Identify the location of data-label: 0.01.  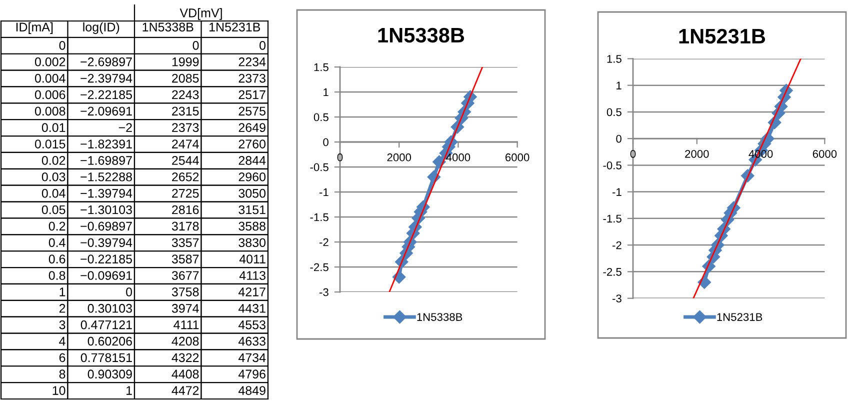
(54, 127).